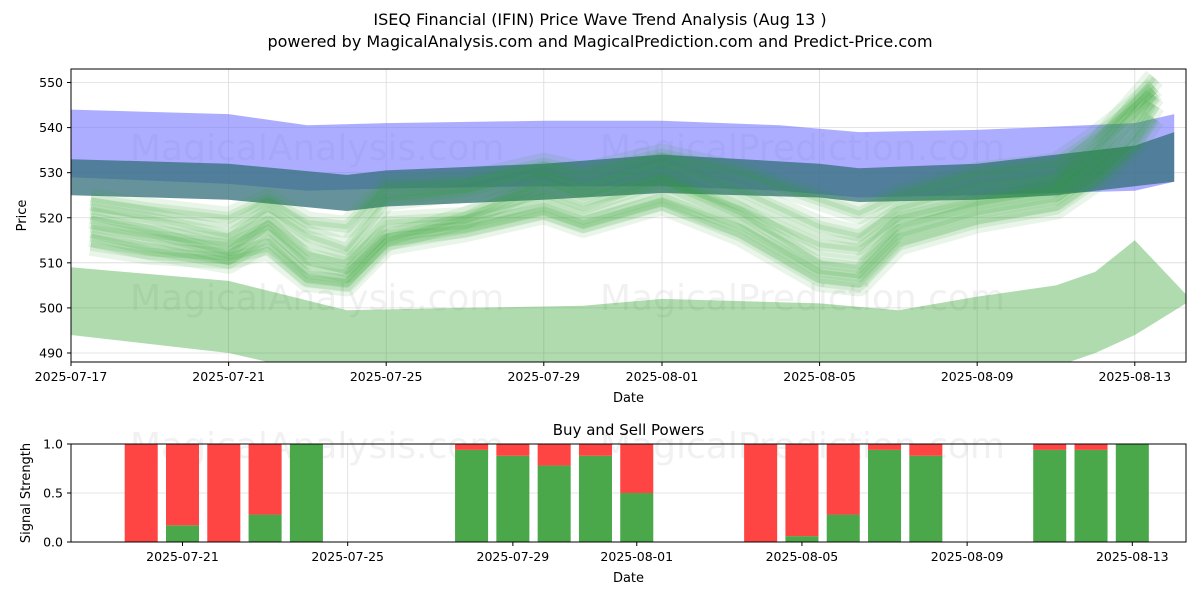  Describe the element at coordinates (623, 171) in the screenshot. I see `series-mid-band` at that location.